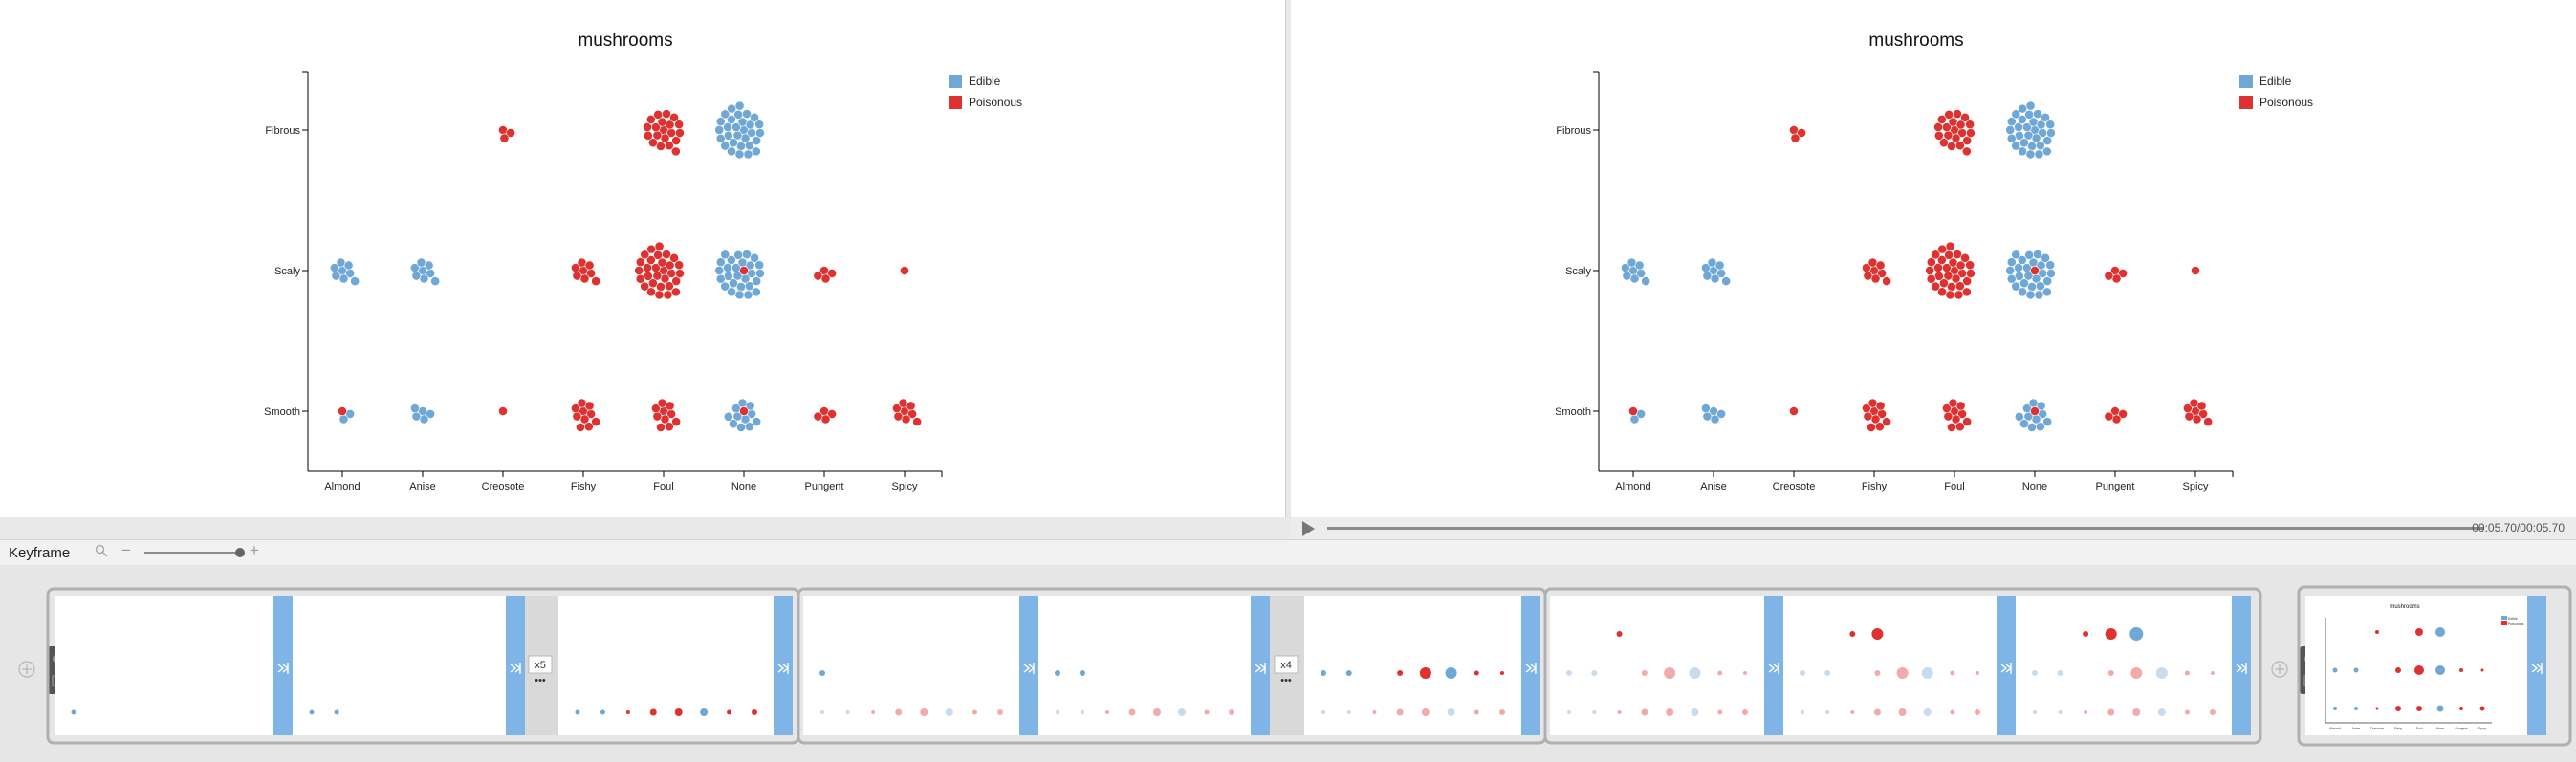 Image resolution: width=2576 pixels, height=762 pixels. What do you see at coordinates (1578, 271) in the screenshot?
I see `y-tick-label-scaly: Scaly` at bounding box center [1578, 271].